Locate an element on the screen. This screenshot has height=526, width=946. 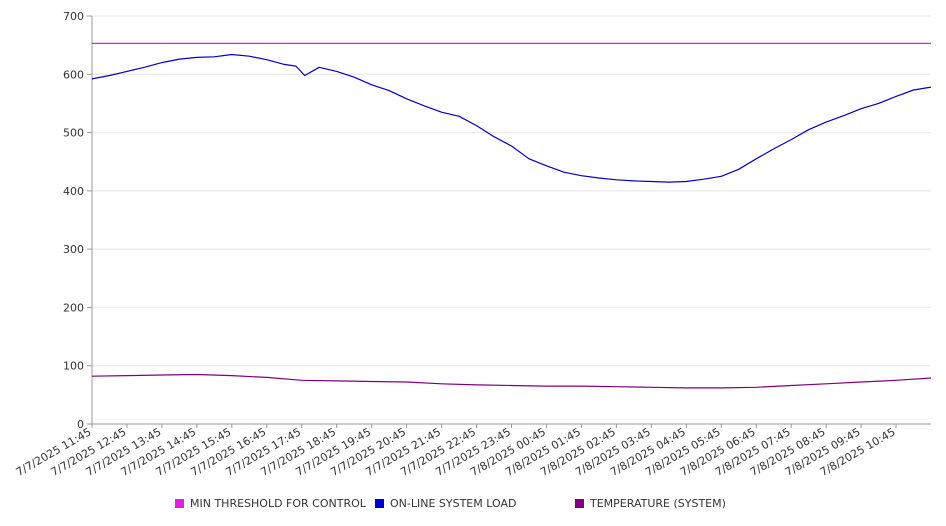
legend-item-temperature: TEMPERATURE (SYSTEM) is located at coordinates (650, 503).